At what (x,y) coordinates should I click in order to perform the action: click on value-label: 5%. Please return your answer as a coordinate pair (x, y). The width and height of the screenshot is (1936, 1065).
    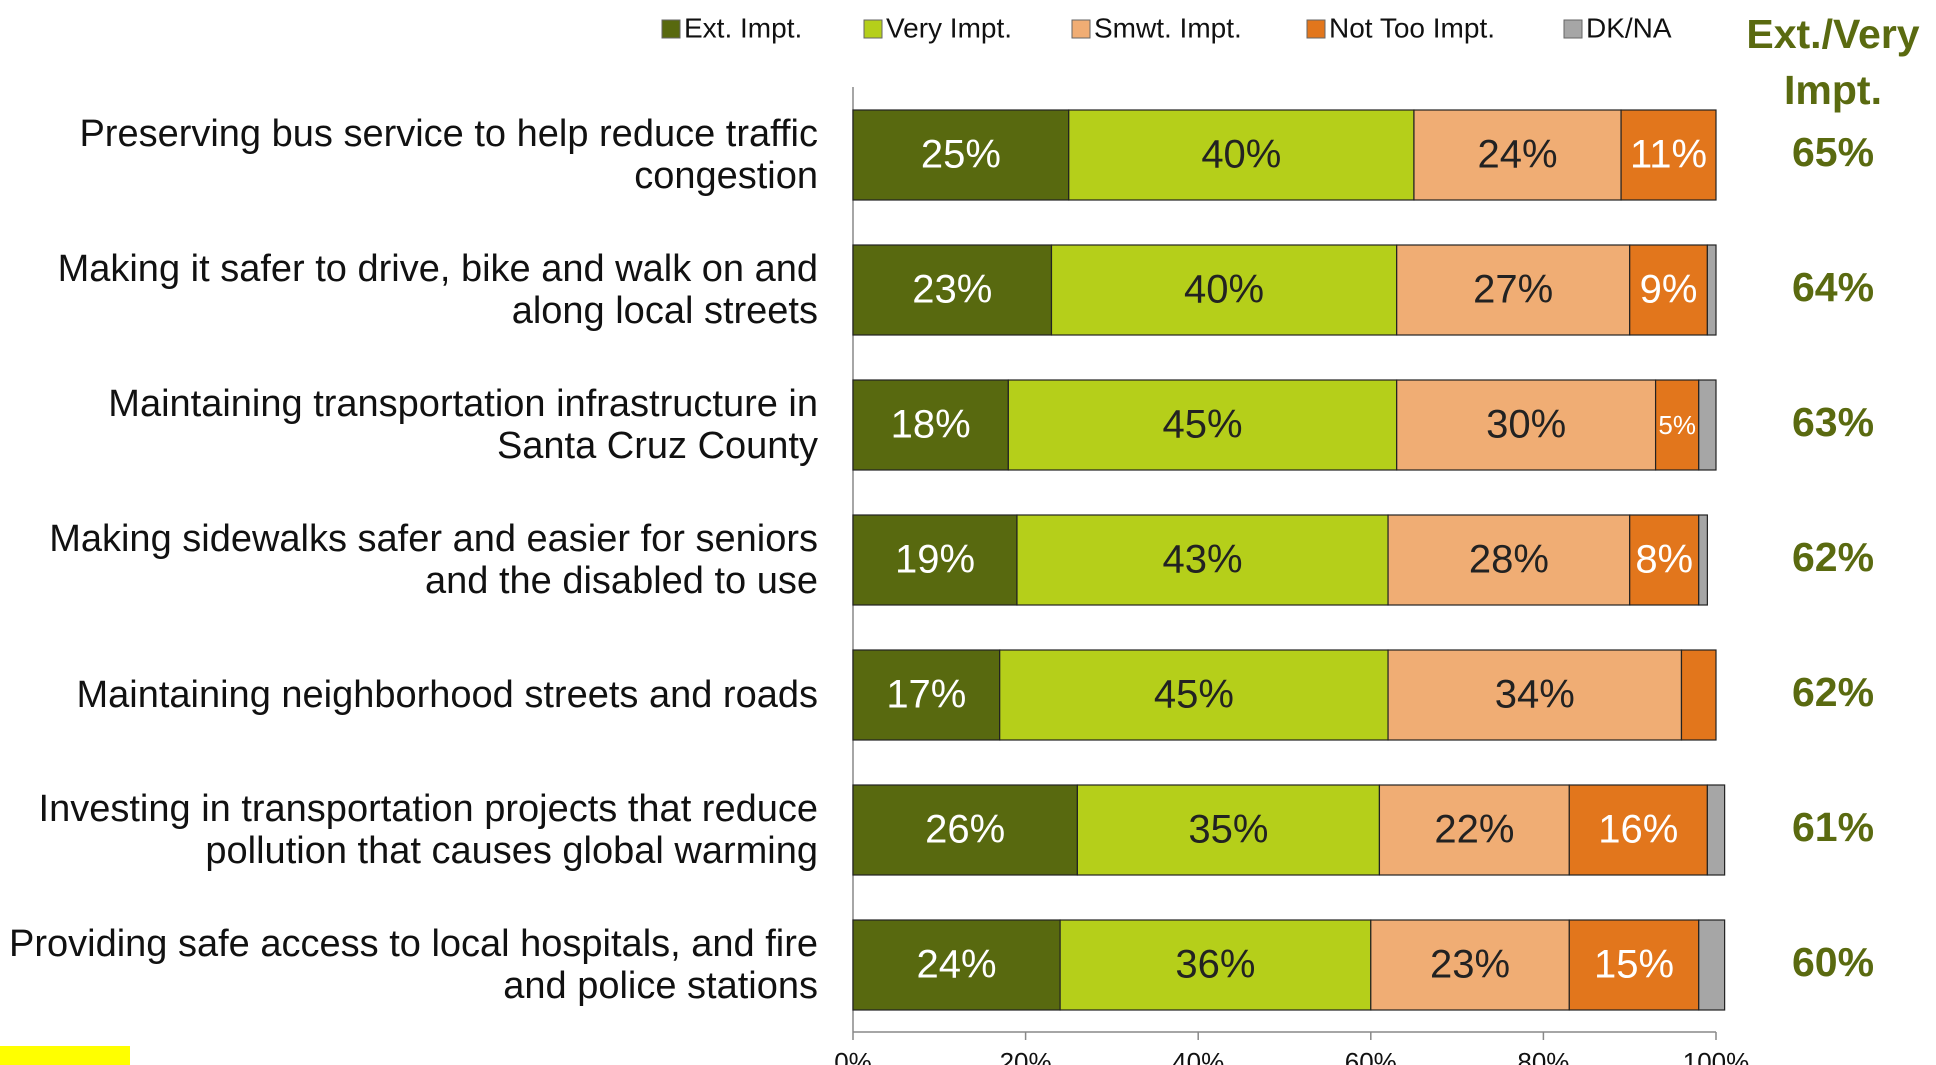
    Looking at the image, I should click on (1677, 425).